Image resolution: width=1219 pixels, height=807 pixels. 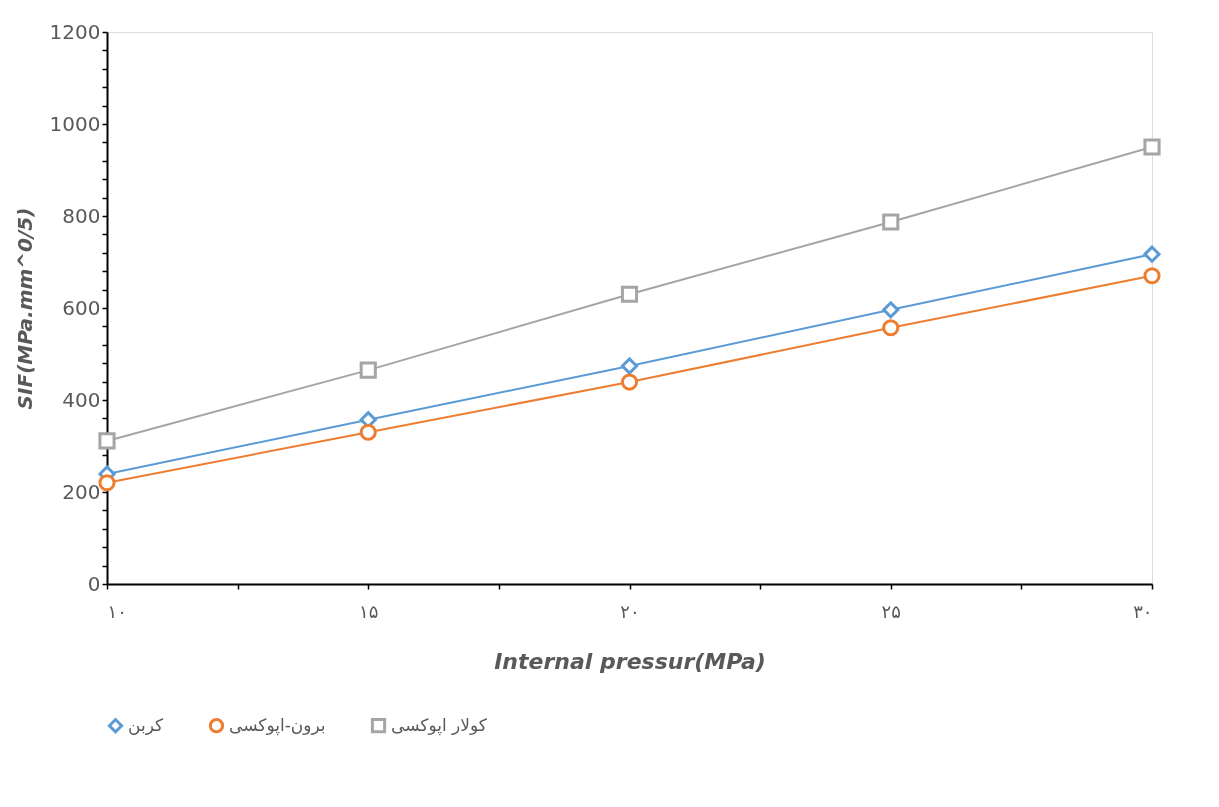 What do you see at coordinates (277, 725) in the screenshot?
I see `legend-label: برون-اپوکسی` at bounding box center [277, 725].